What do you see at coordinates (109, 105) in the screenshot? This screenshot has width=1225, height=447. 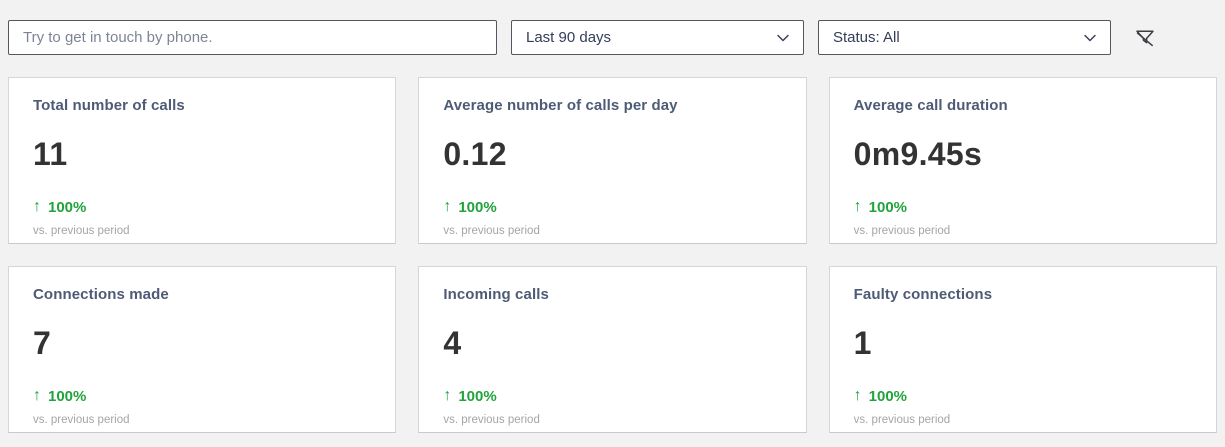 I see `stat-card-title: Total number of calls` at bounding box center [109, 105].